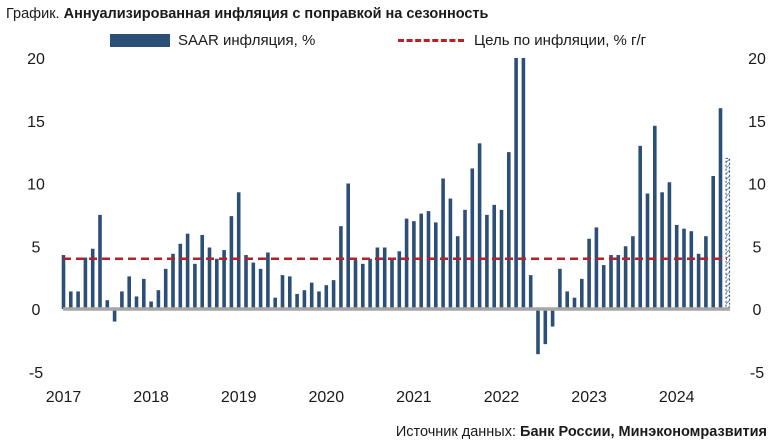 The width and height of the screenshot is (777, 445). What do you see at coordinates (414, 397) in the screenshot?
I see `x-tick-label: 2021` at bounding box center [414, 397].